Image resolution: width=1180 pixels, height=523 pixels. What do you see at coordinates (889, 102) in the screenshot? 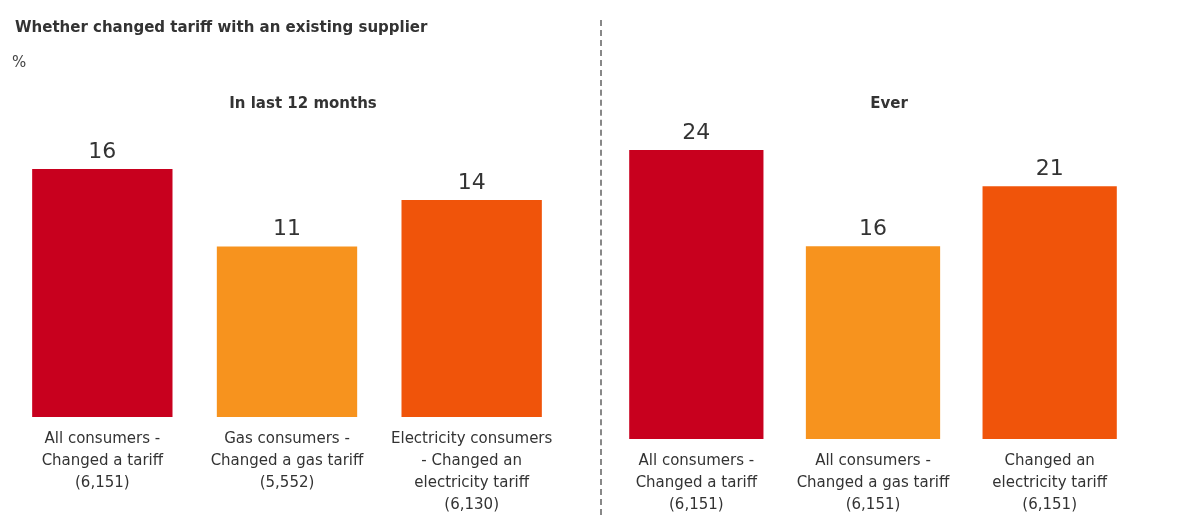
I see `chart-title: Ever` at bounding box center [889, 102].